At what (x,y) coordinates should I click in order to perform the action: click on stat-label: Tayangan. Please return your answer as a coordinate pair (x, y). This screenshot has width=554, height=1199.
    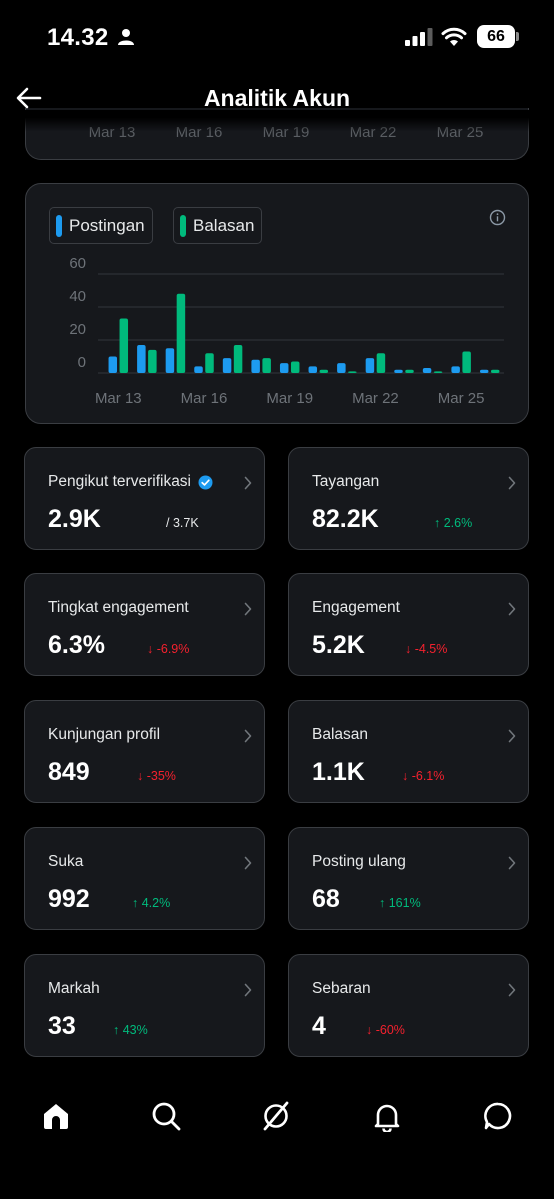
    Looking at the image, I should click on (345, 482).